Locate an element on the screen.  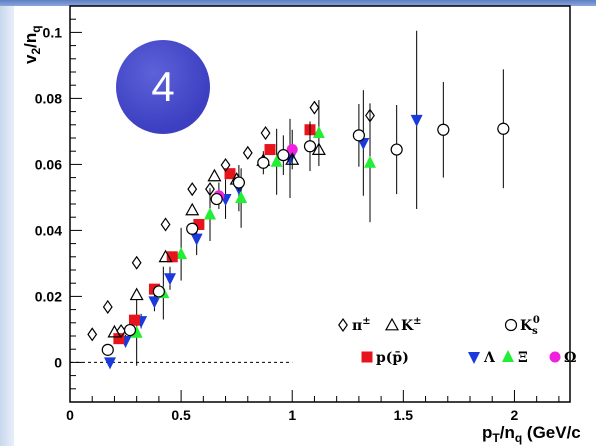
y-tick-label: 0 is located at coordinates (58, 362).